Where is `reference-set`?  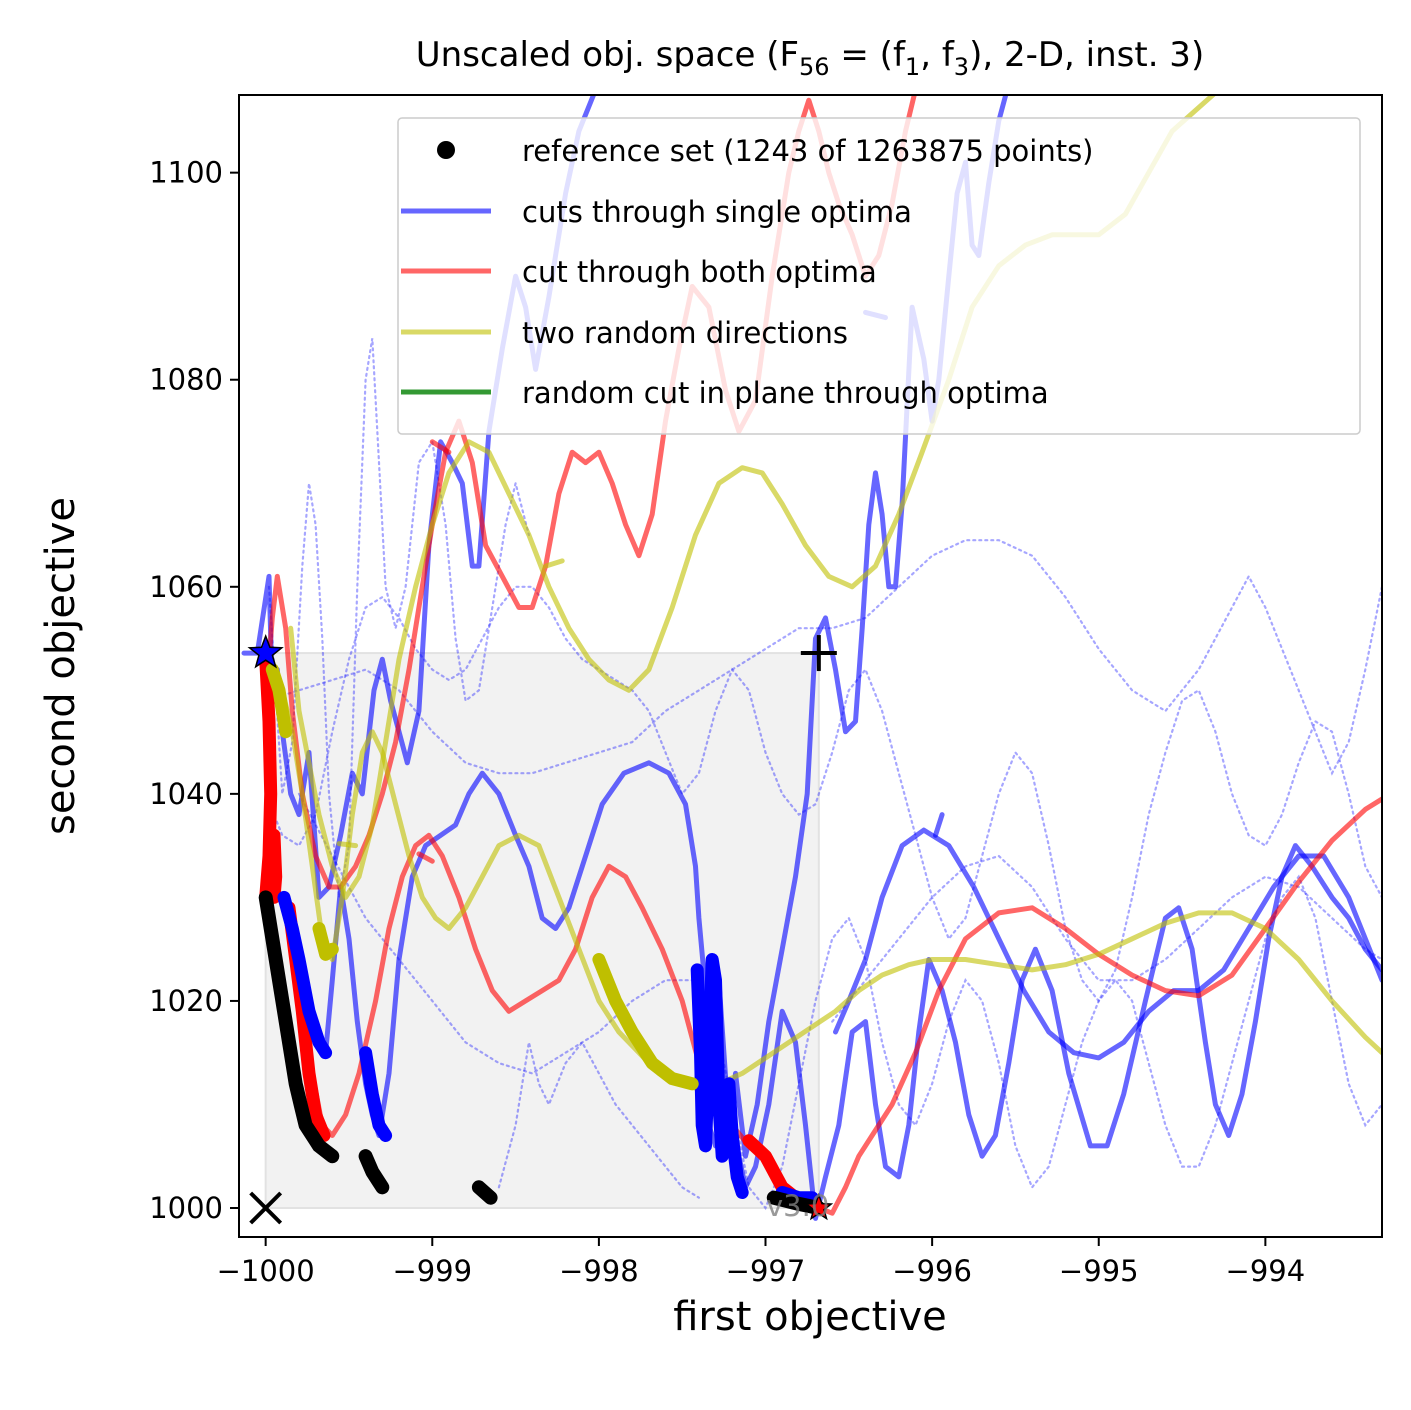 reference-set is located at coordinates (542, 1052).